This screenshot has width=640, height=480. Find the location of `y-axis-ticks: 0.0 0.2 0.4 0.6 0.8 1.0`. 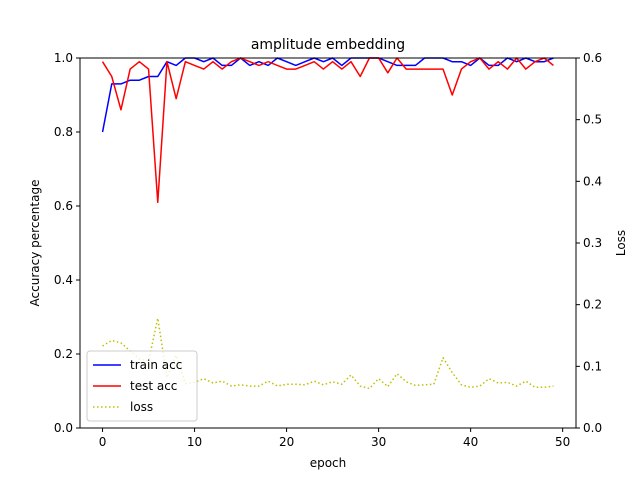

y-axis-ticks: 0.0 0.2 0.4 0.6 0.8 1.0 is located at coordinates (67, 243).